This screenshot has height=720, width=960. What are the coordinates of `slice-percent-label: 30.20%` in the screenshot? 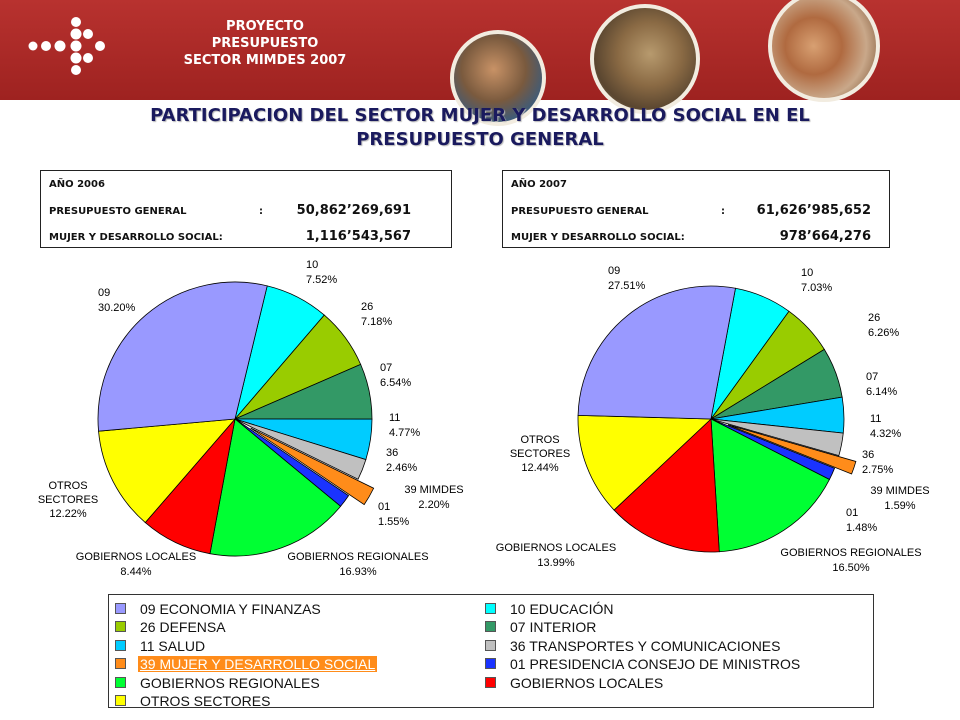 It's located at (117, 308).